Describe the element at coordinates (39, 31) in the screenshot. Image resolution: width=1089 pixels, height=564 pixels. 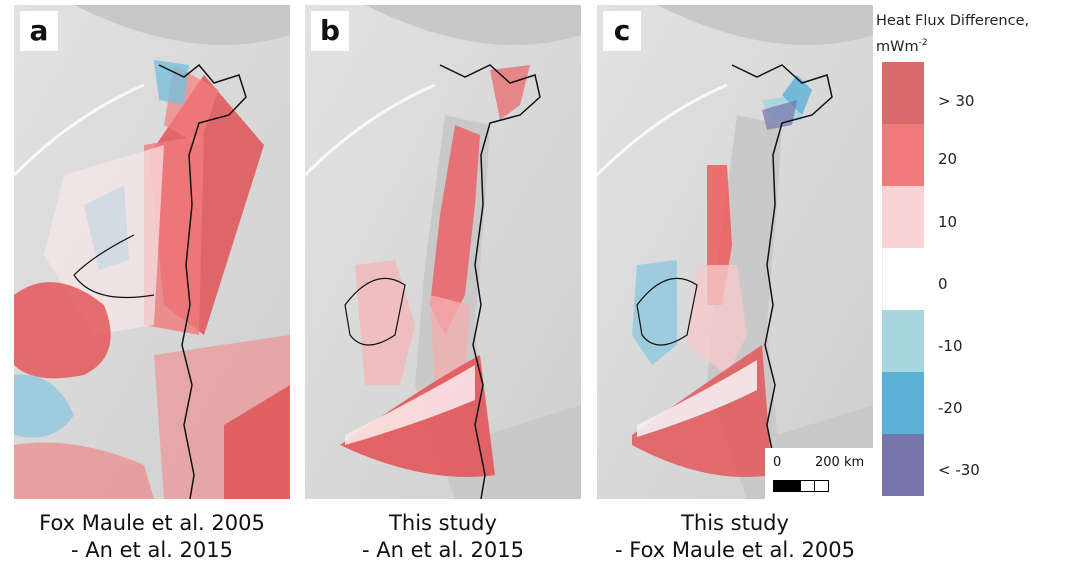
I see `panel-label-a: a` at that location.